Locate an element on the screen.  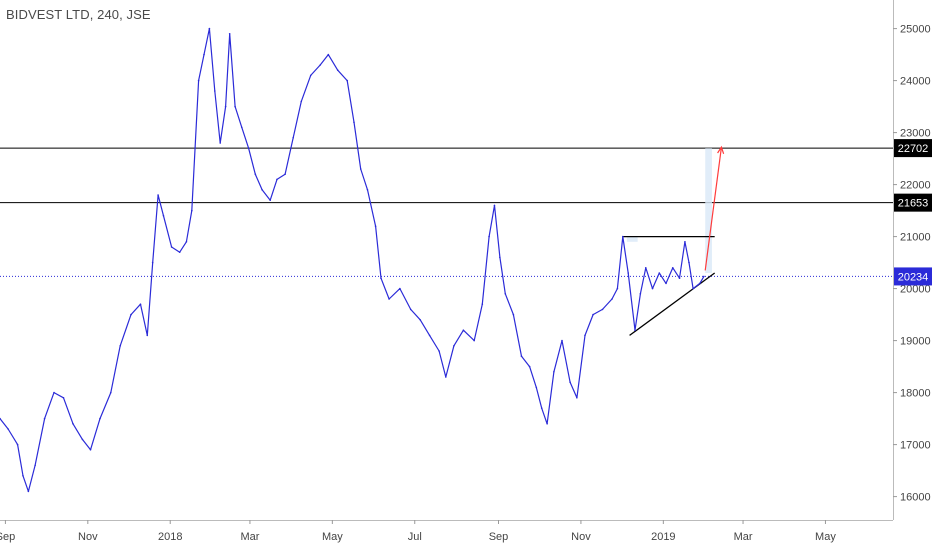
price-tick-label: 18000 is located at coordinates (915, 394).